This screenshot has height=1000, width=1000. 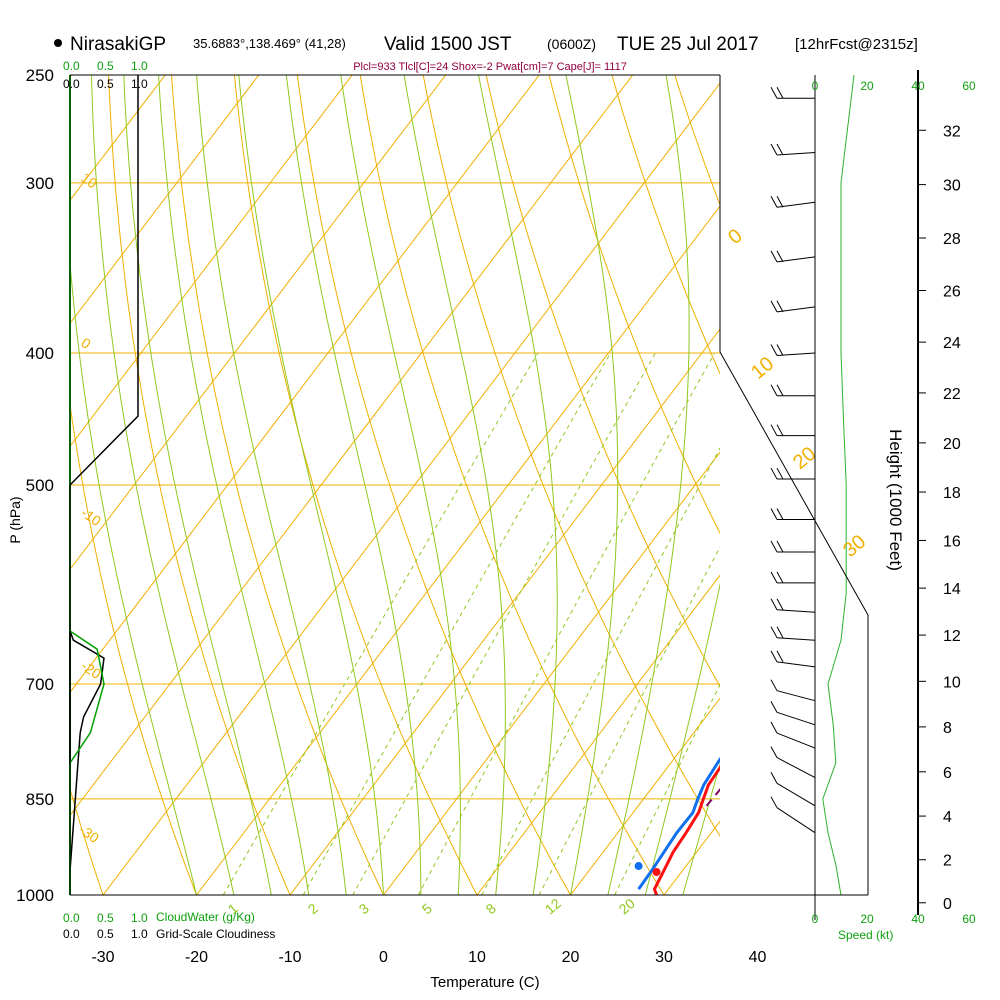 What do you see at coordinates (215, 934) in the screenshot?
I see `cloudiness-label: Grid-Scale Cloudiness` at bounding box center [215, 934].